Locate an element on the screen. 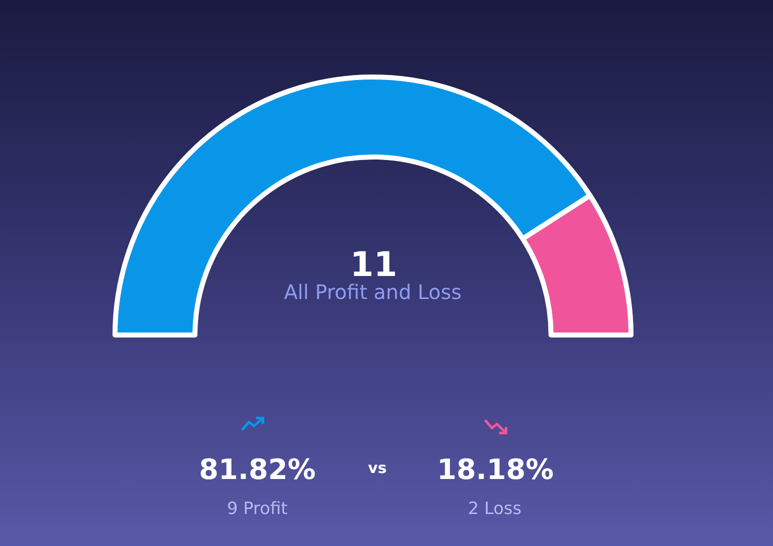 Image resolution: width=773 pixels, height=546 pixels. text: vs is located at coordinates (377, 468).